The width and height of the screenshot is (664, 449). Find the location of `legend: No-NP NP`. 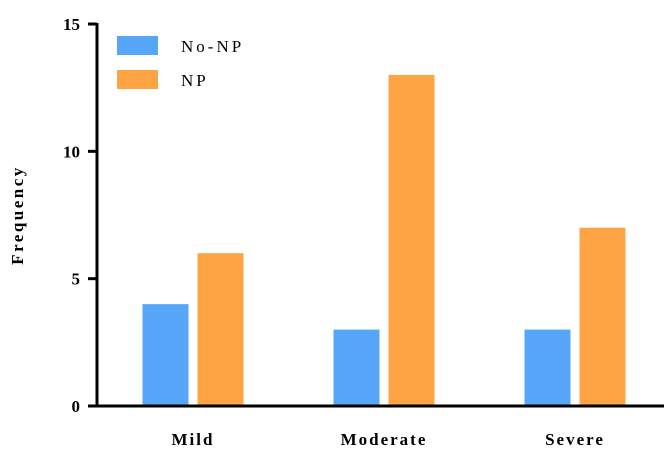

legend: No-NP NP is located at coordinates (180, 63).